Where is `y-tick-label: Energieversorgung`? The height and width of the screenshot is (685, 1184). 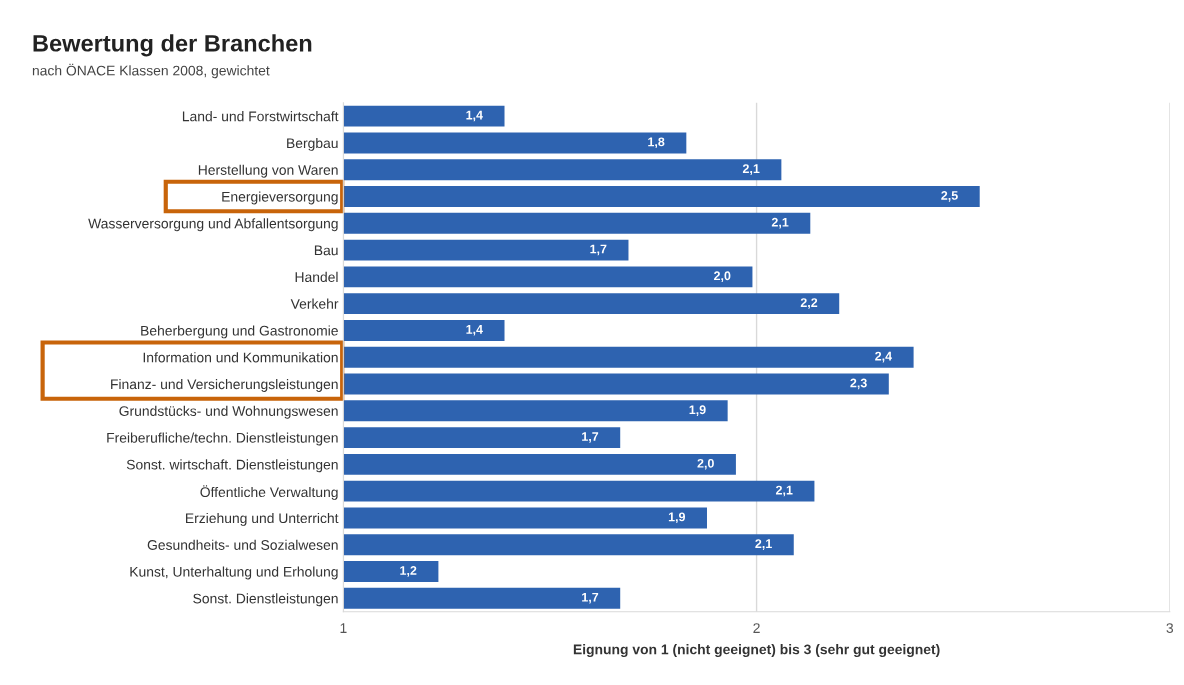
y-tick-label: Energieversorgung is located at coordinates (280, 198).